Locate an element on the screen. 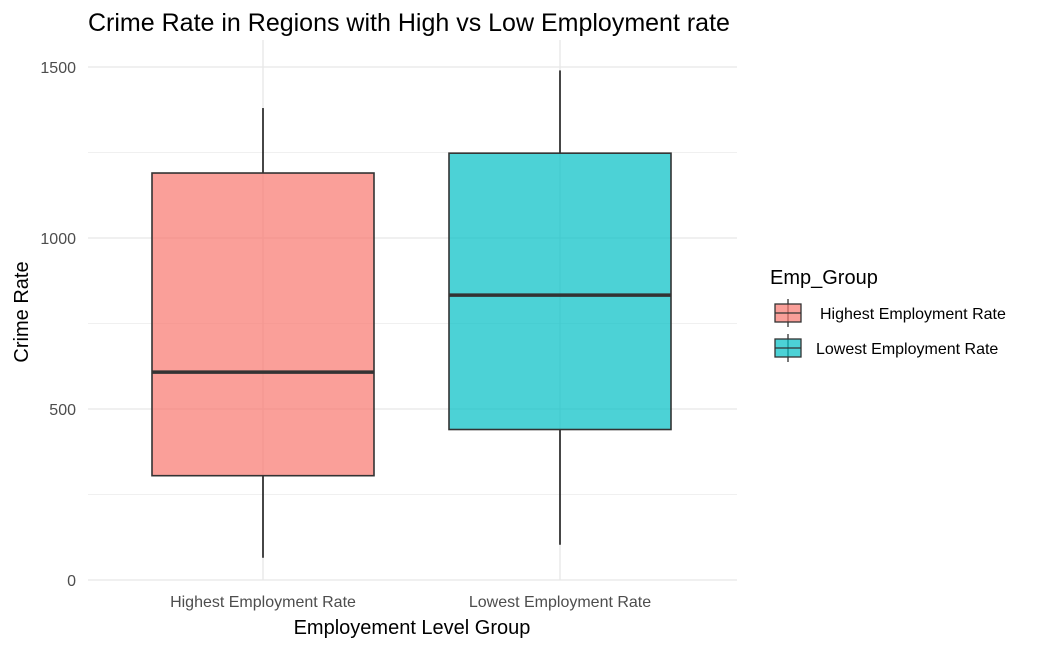 The height and width of the screenshot is (648, 1050). legend-entry: Highest Employment Rate is located at coordinates (890, 313).